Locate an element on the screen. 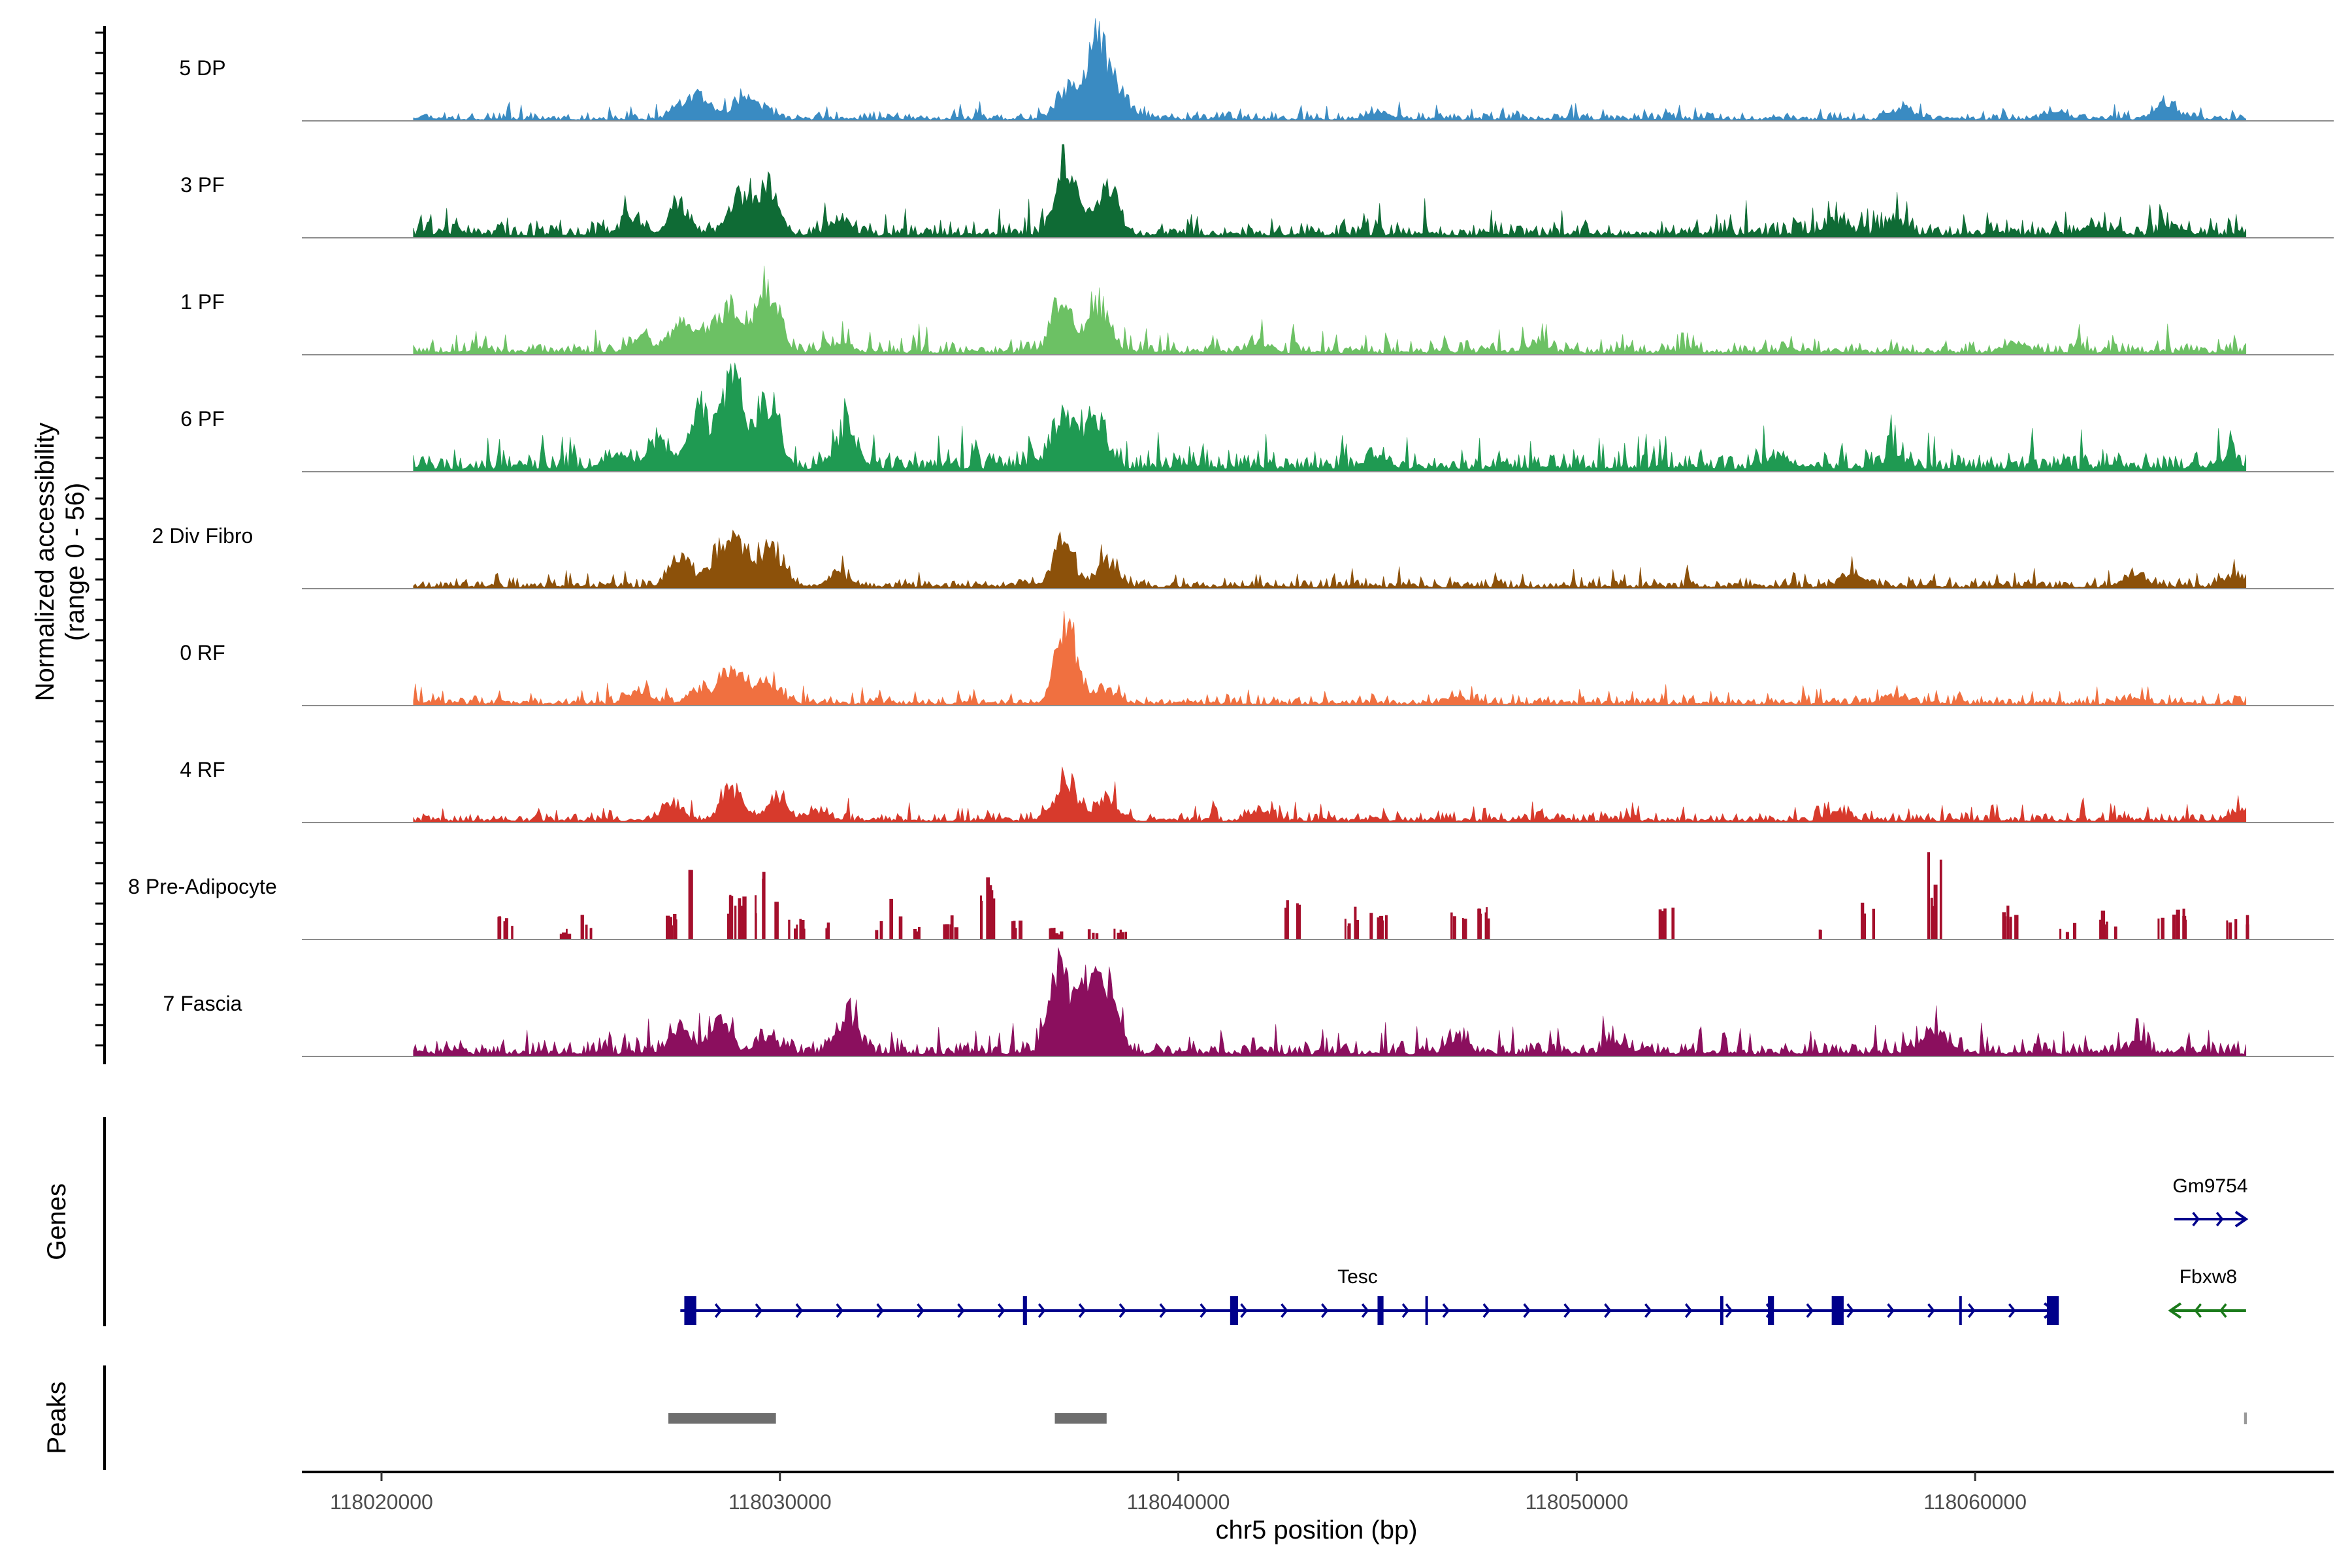  track-label: 3 PF is located at coordinates (202, 185).